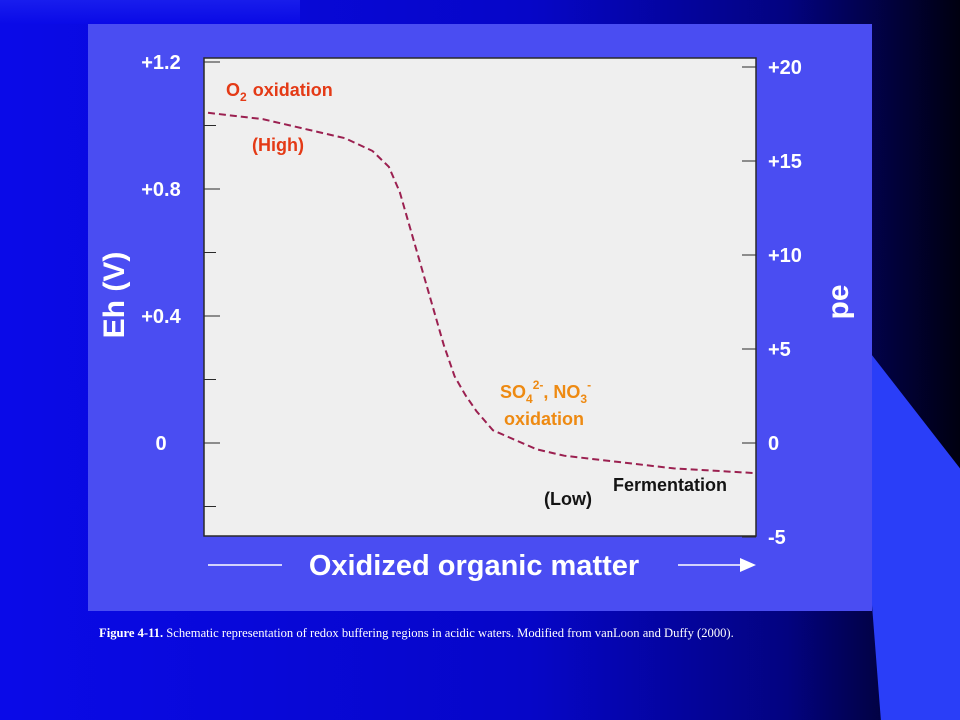  Describe the element at coordinates (150, 12) in the screenshot. I see `top-decoration` at that location.